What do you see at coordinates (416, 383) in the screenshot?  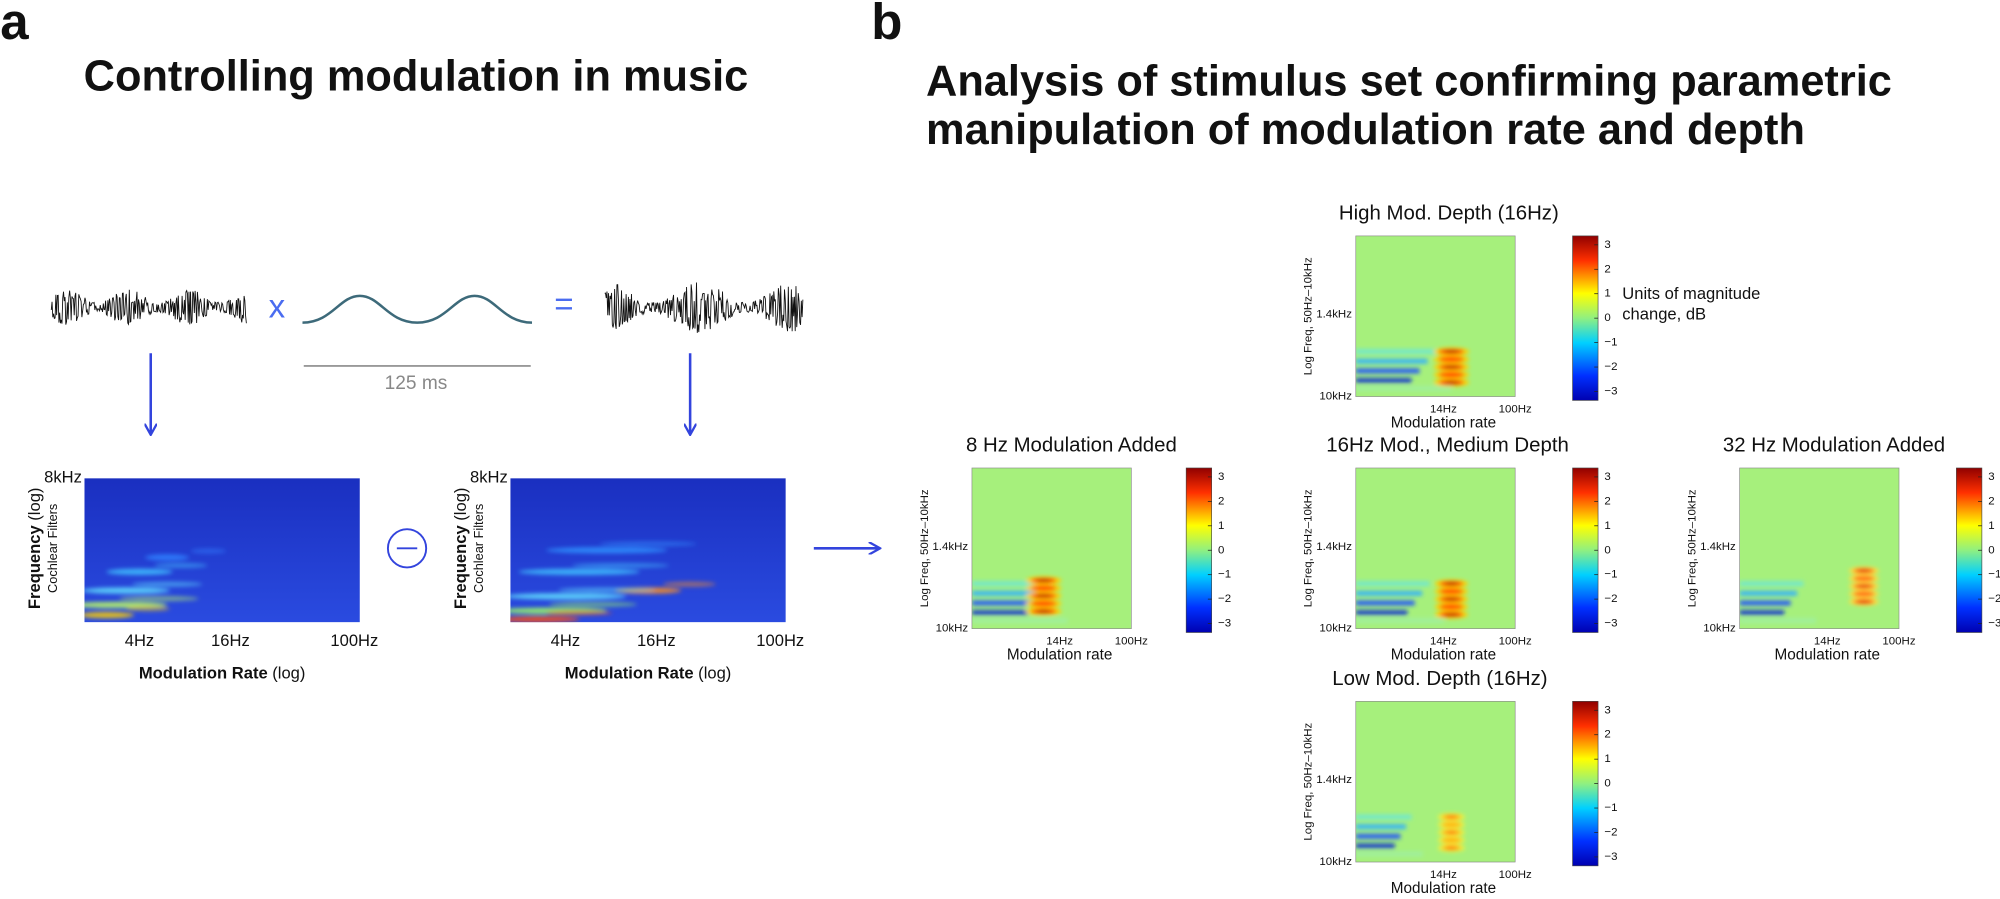 I see `duration-label: 125 ms` at bounding box center [416, 383].